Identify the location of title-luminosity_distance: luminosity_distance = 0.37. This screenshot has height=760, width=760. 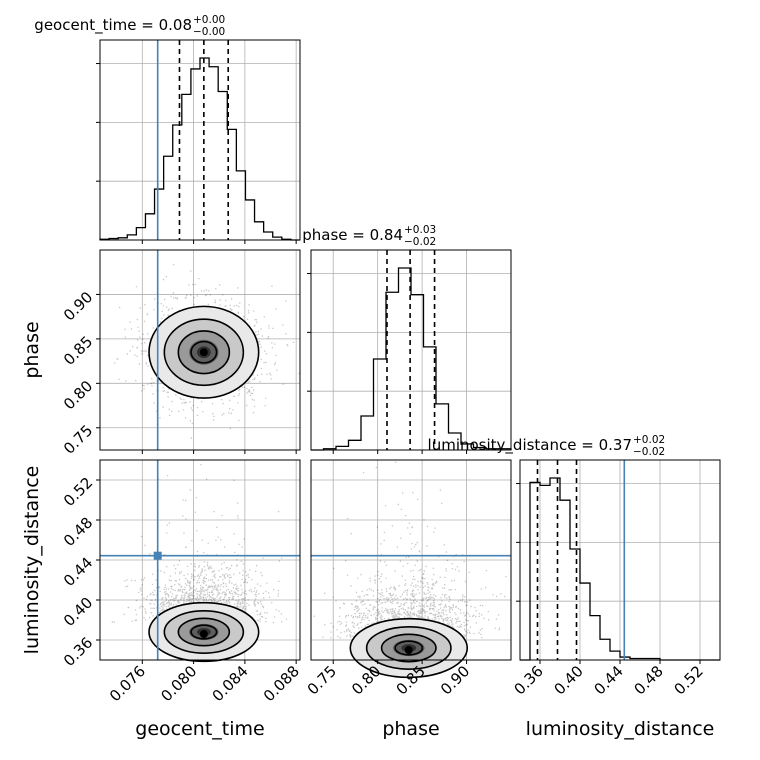
(530, 445).